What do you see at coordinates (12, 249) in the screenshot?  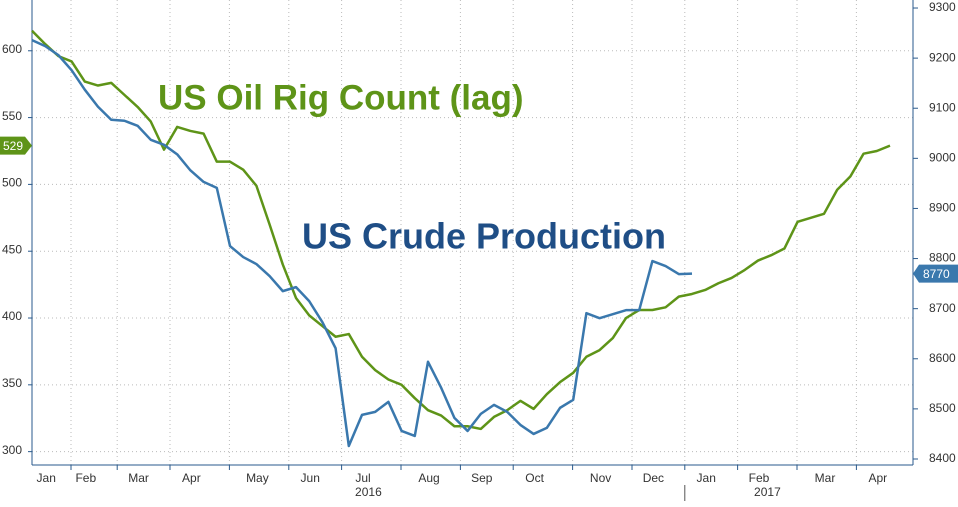 I see `y-tick-label: 450` at bounding box center [12, 249].